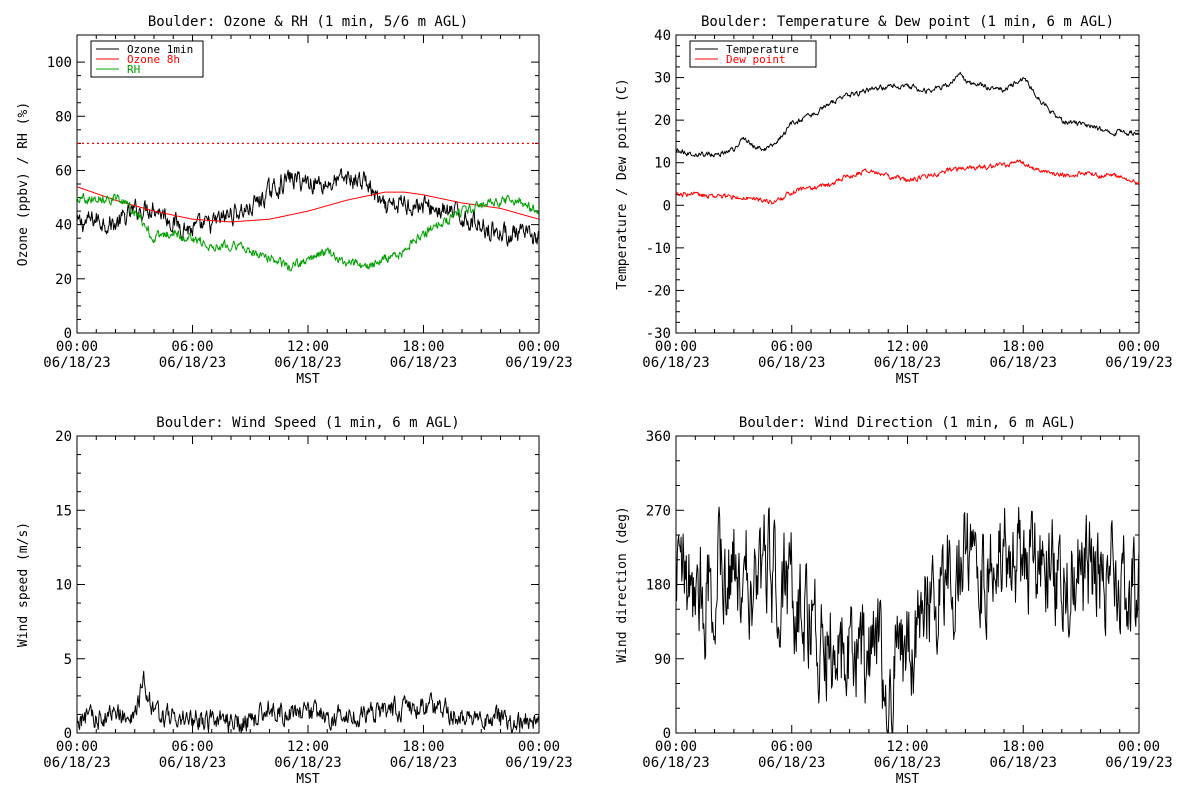  Describe the element at coordinates (308, 22) in the screenshot. I see `chart-title: Boulder: Ozone & RH (1 min, 5/6 m AGL)` at that location.